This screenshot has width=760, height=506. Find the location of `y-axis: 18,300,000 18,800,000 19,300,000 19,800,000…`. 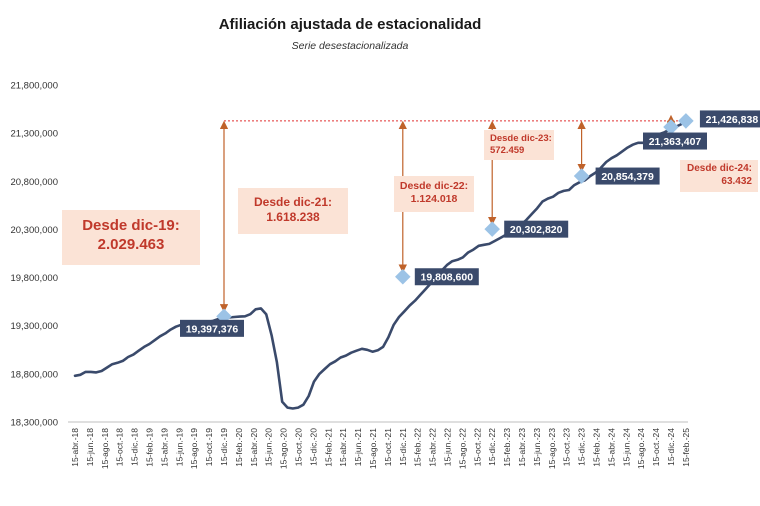

y-axis: 18,300,000 18,800,000 19,300,000 19,800,000… is located at coordinates (34, 255).